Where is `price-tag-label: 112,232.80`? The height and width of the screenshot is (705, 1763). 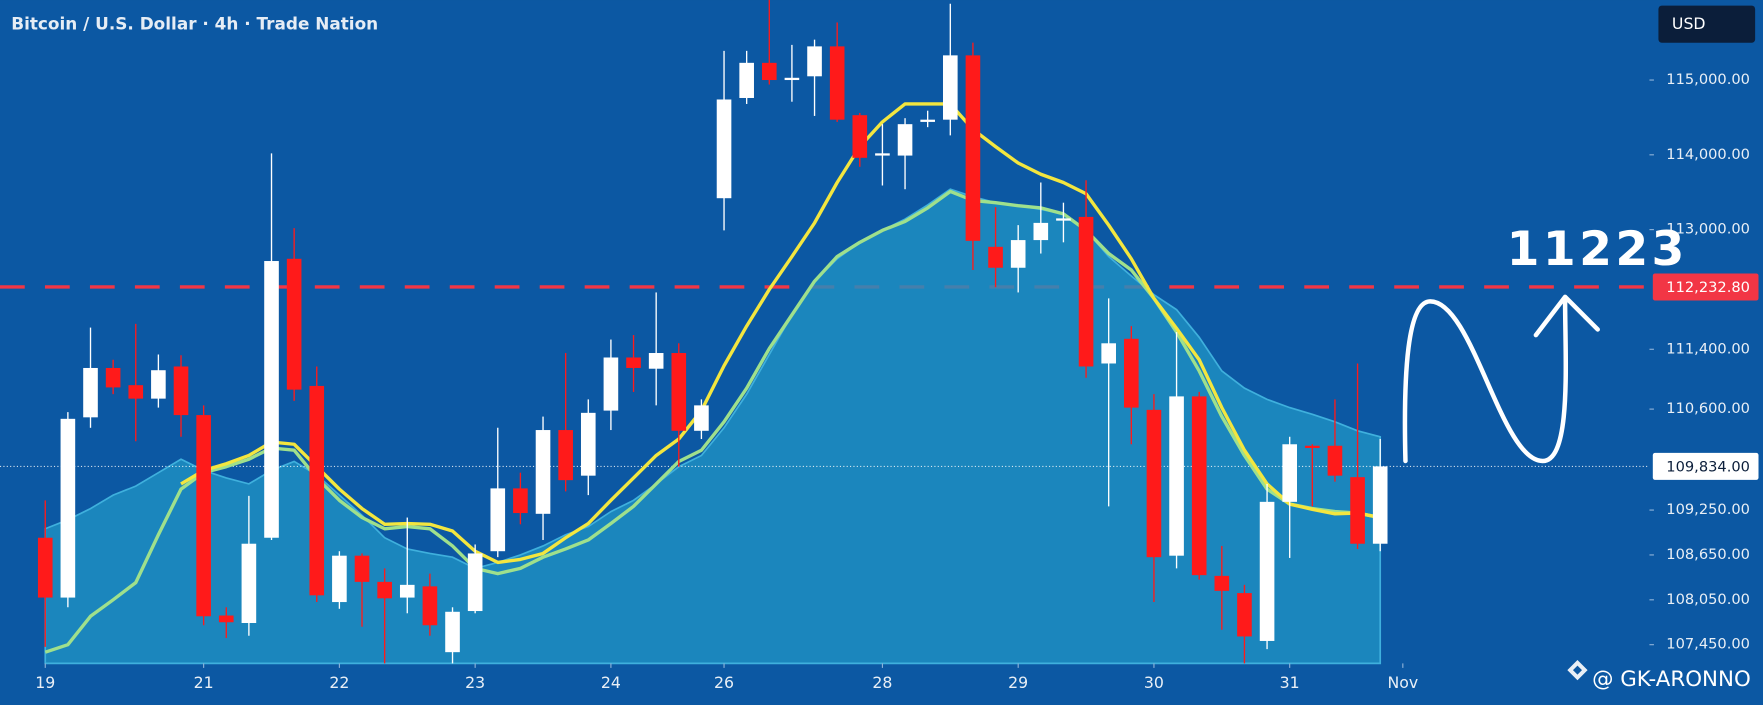 price-tag-label: 112,232.80 is located at coordinates (1708, 287).